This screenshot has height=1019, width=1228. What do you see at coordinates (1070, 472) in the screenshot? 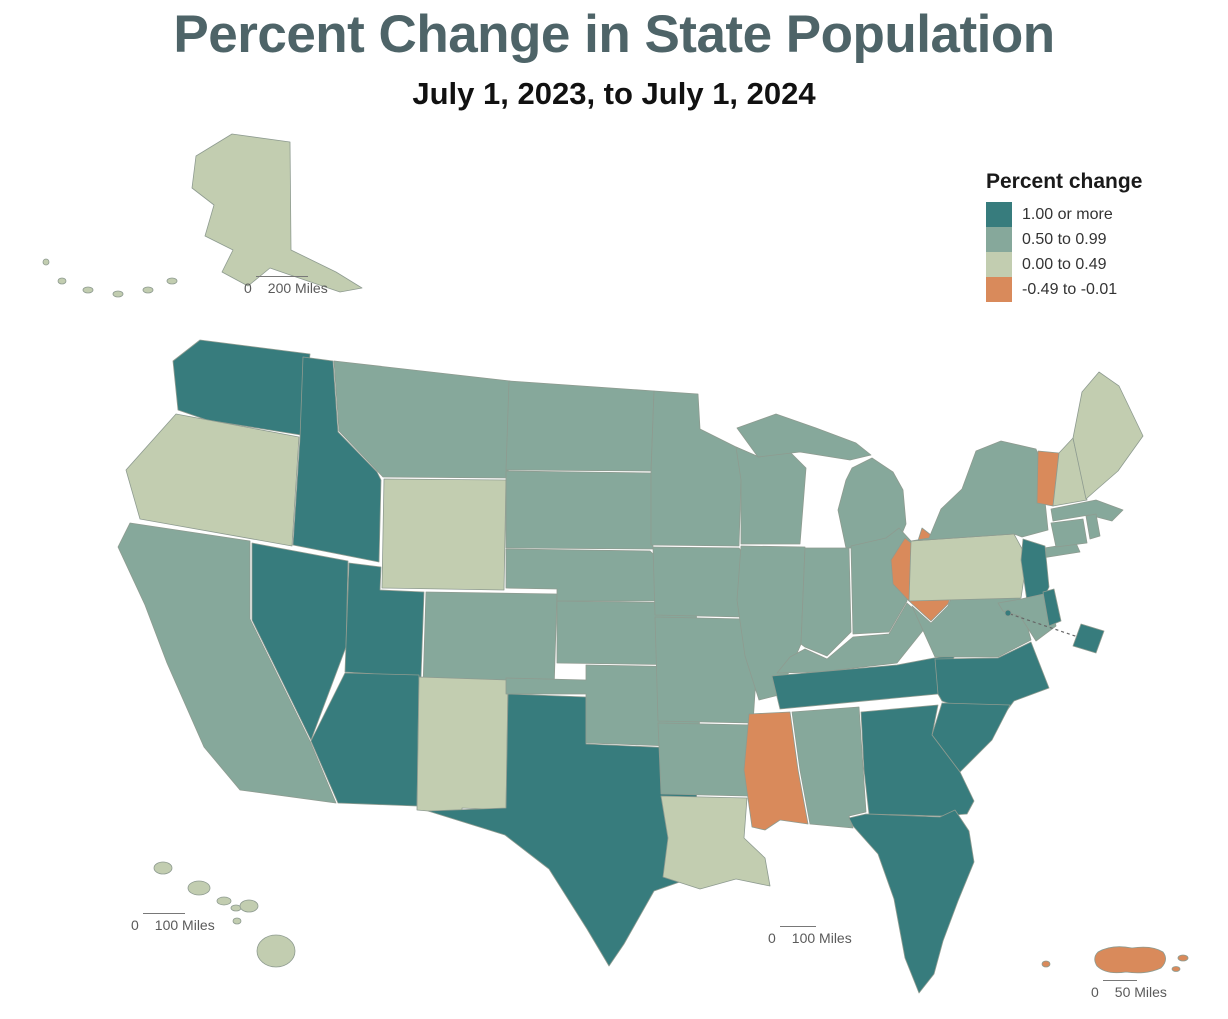
I see `state-new-hampshire` at bounding box center [1070, 472].